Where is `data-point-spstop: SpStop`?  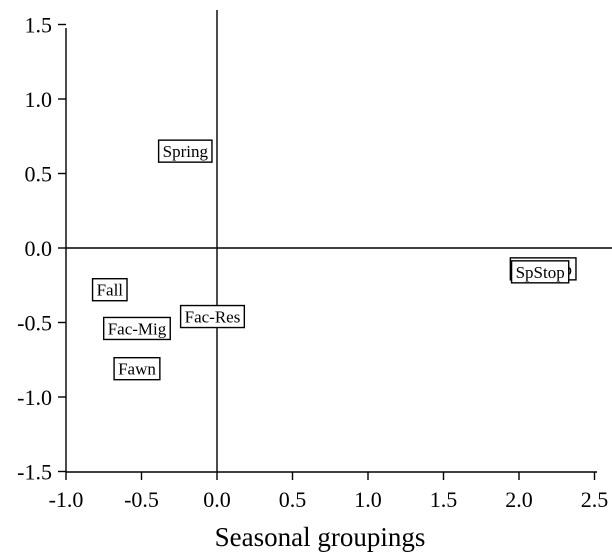
data-point-spstop: SpStop is located at coordinates (540, 272).